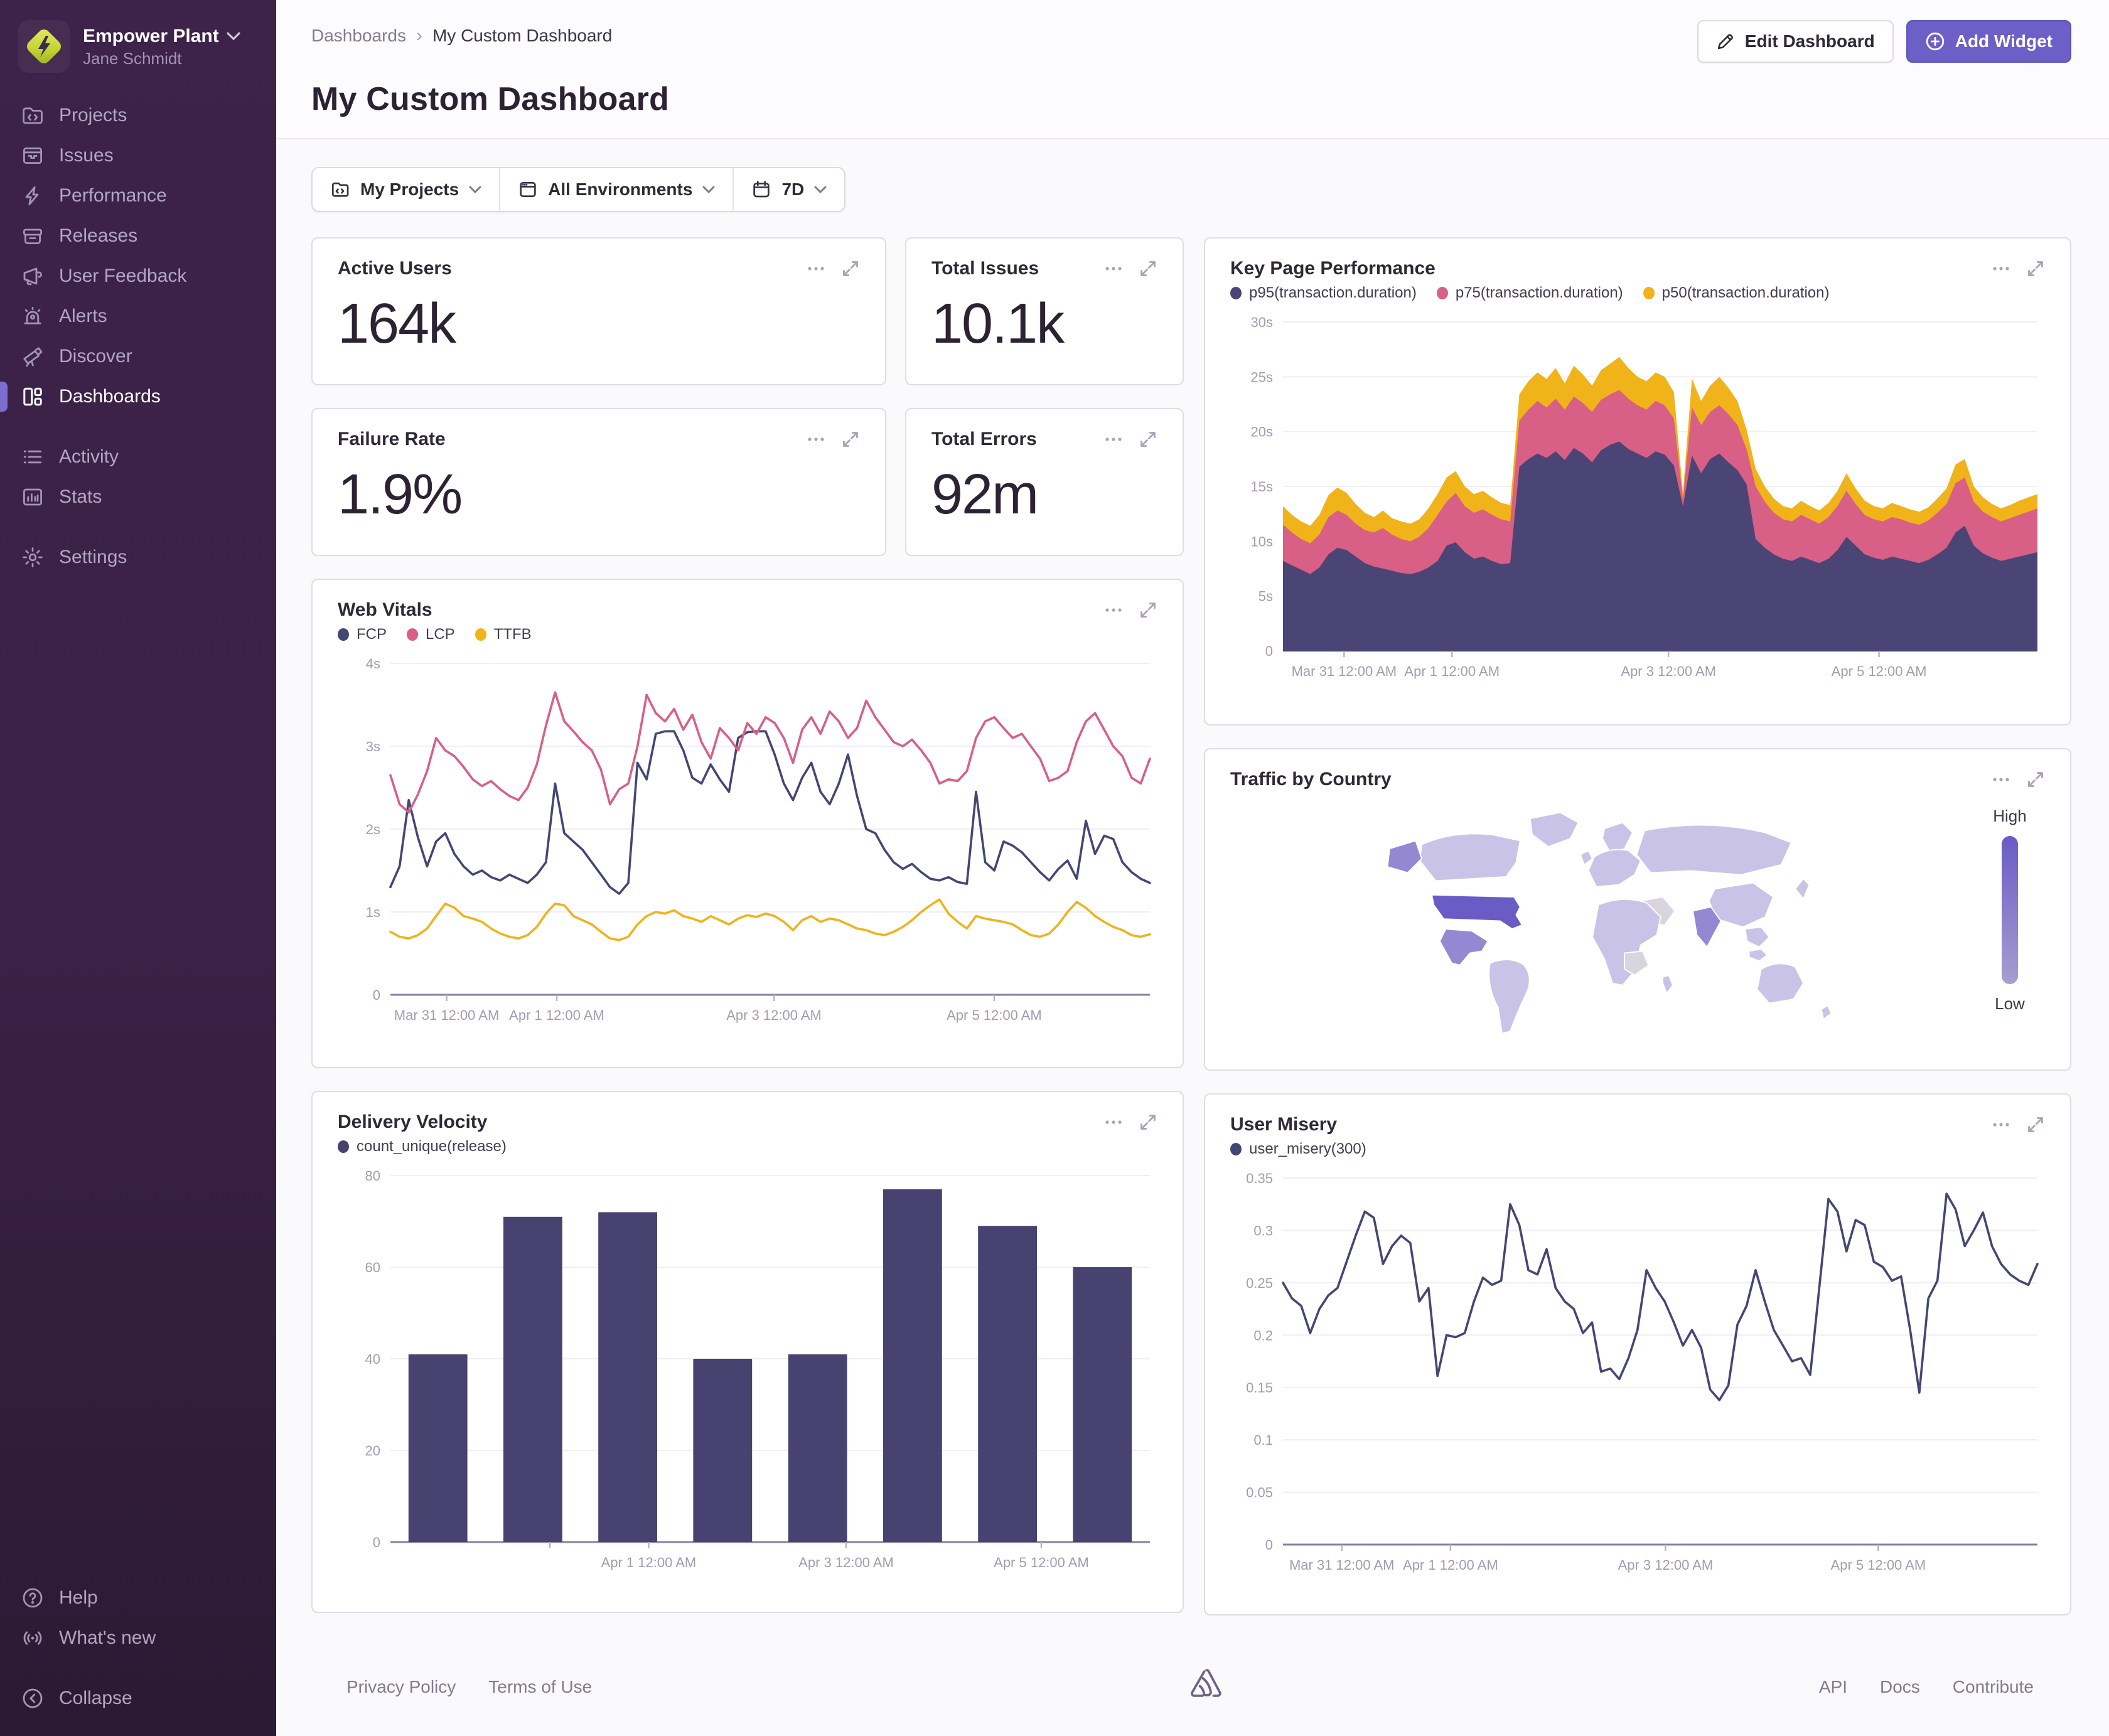  I want to click on chart-legend: FCP LCP TTFB, so click(747, 634).